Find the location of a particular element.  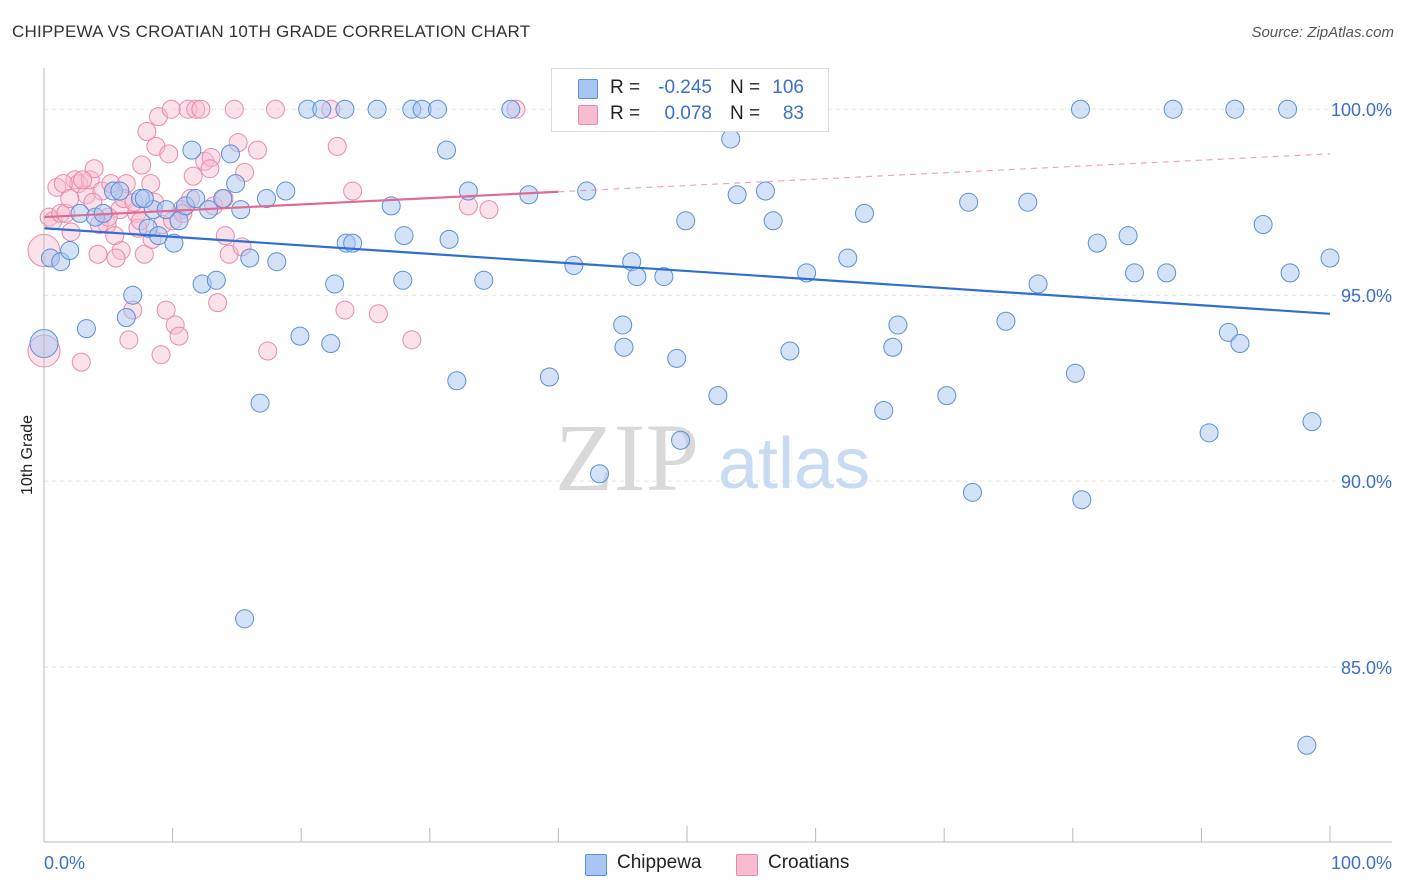

chippewa-swatch is located at coordinates (588, 89).